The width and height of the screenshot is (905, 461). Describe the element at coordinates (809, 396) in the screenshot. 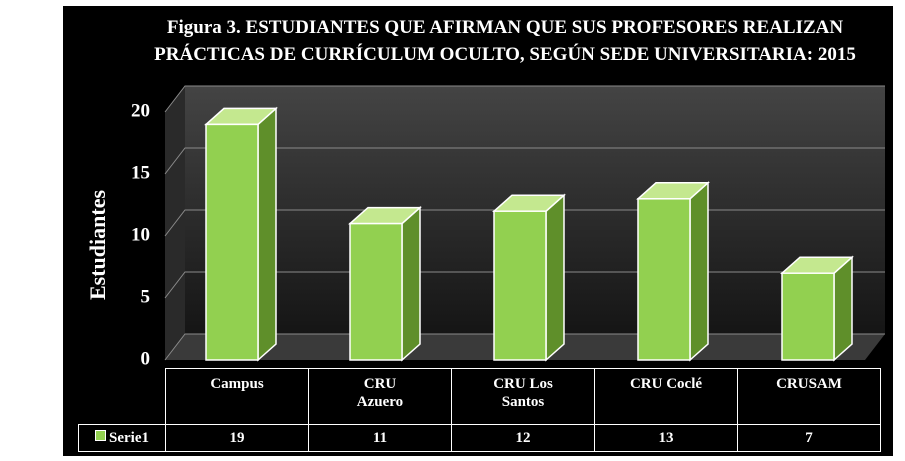

I see `category-label: CRUSAM` at that location.